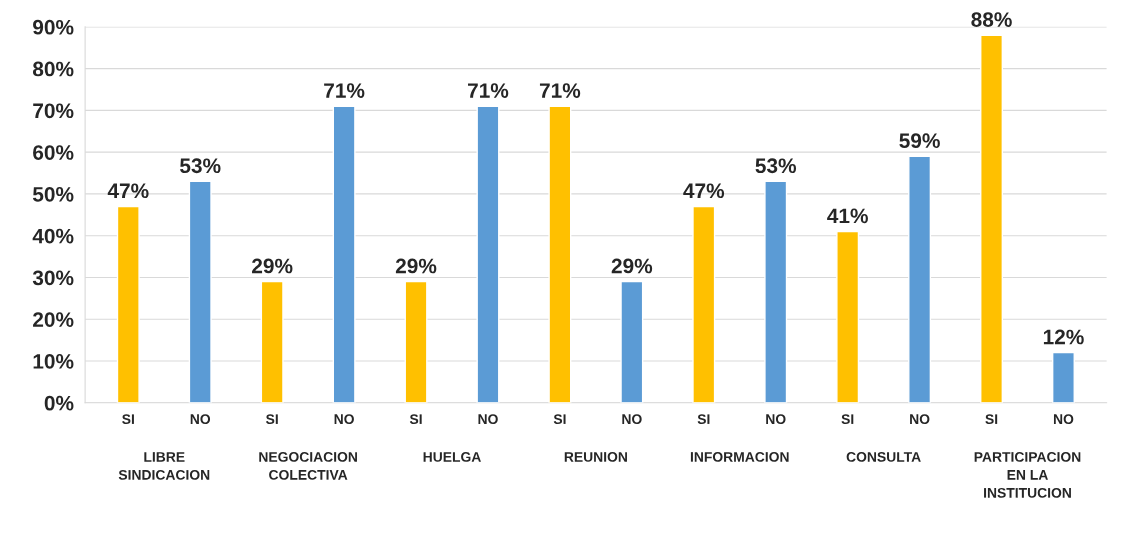  I want to click on y-tick-label: 10%, so click(53, 361).